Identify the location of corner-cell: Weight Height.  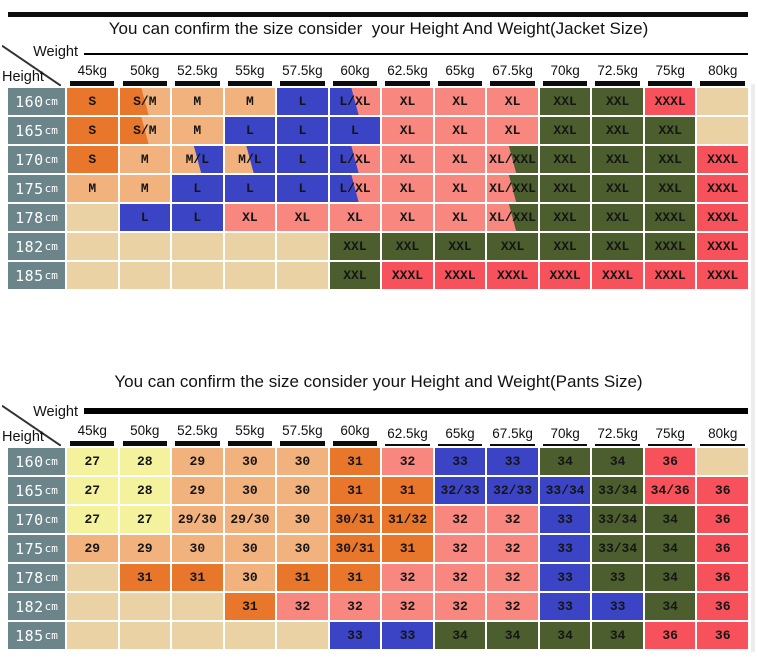
(40, 65).